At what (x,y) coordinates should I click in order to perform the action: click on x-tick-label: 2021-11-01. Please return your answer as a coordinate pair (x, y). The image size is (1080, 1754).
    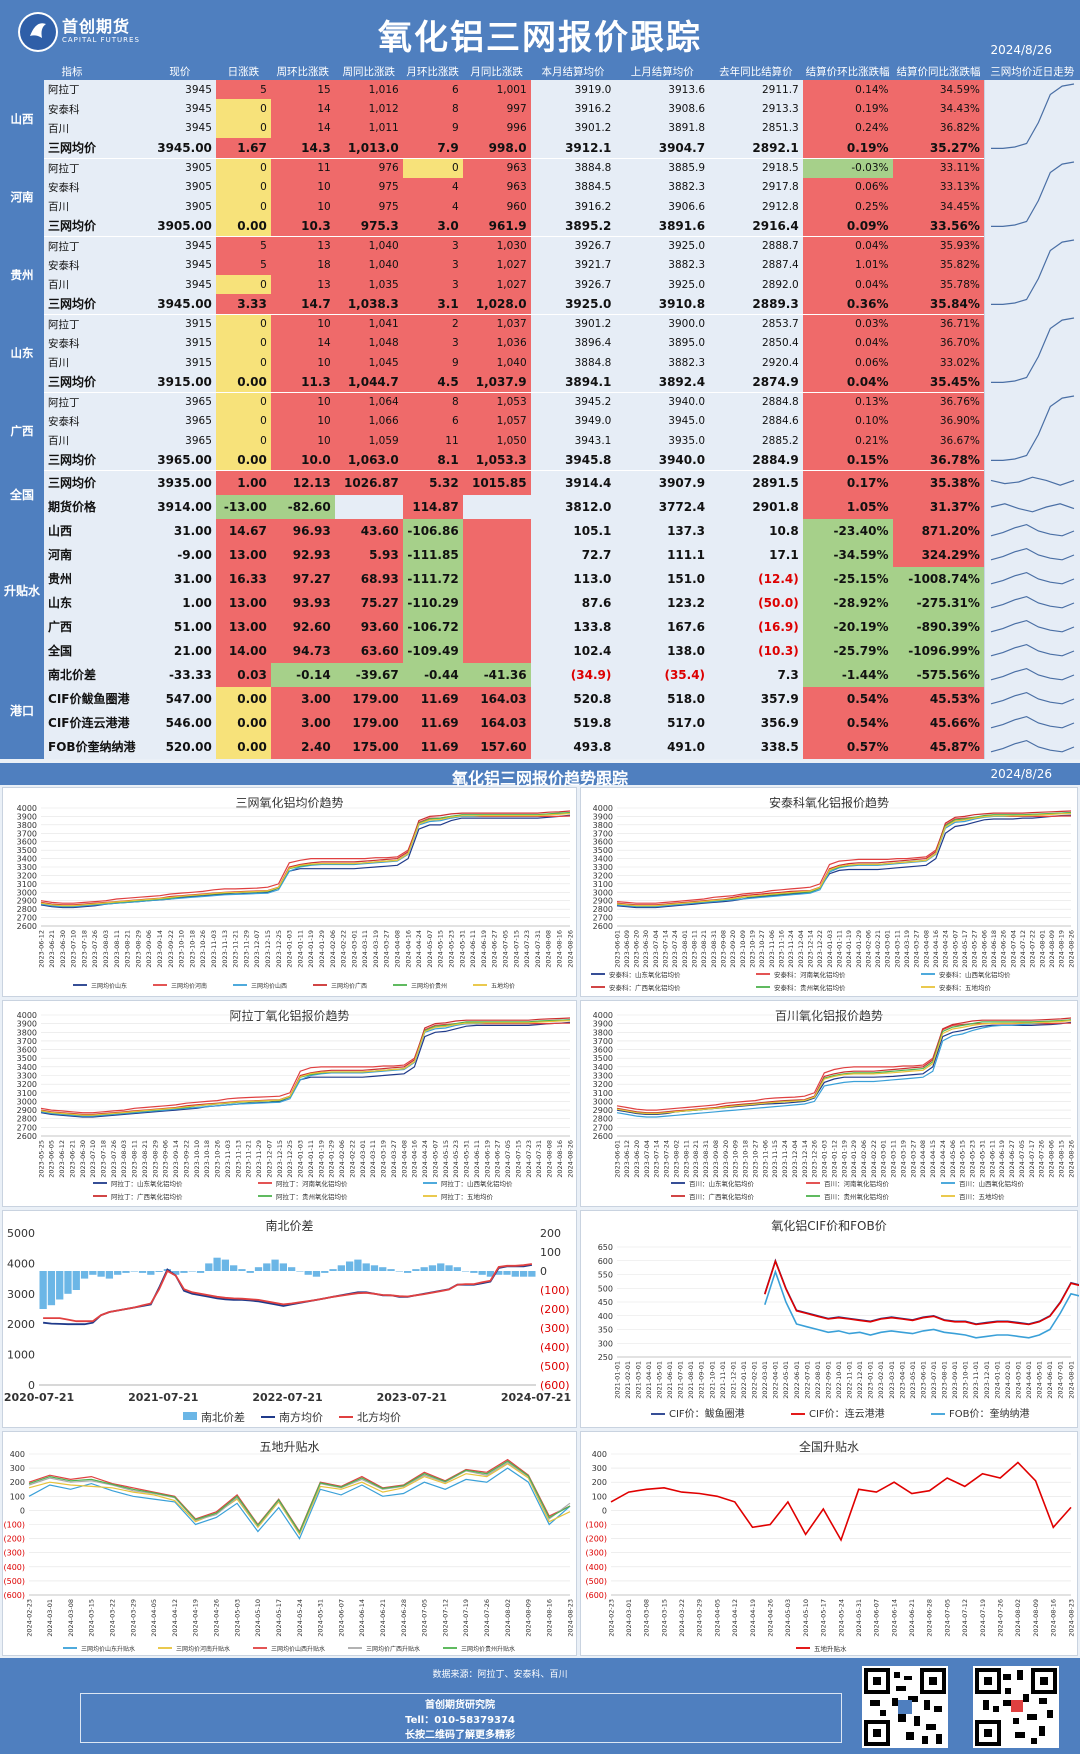
    Looking at the image, I should click on (723, 1380).